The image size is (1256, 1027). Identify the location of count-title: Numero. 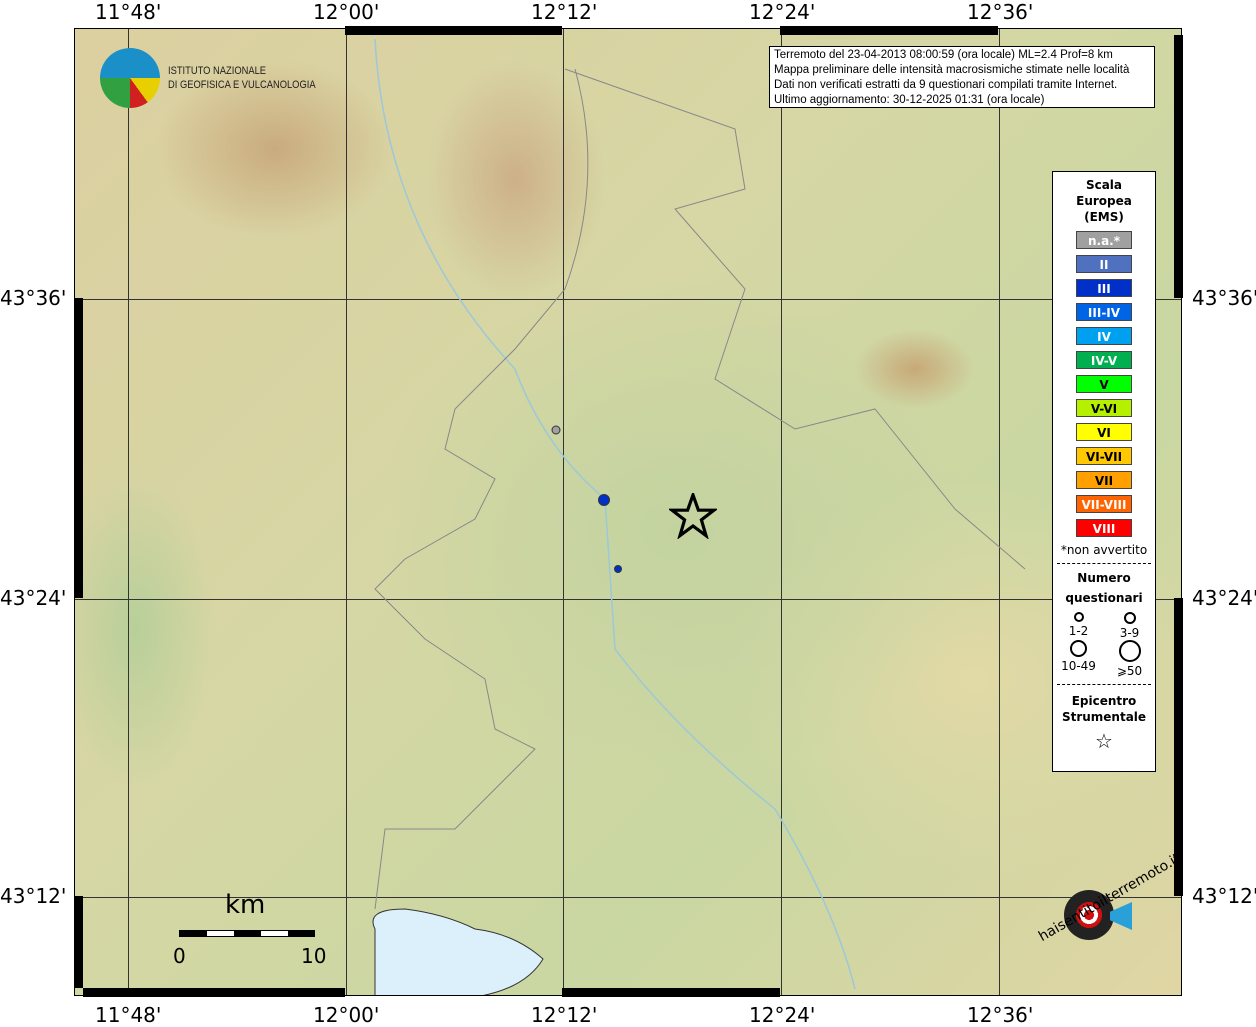
(1104, 578).